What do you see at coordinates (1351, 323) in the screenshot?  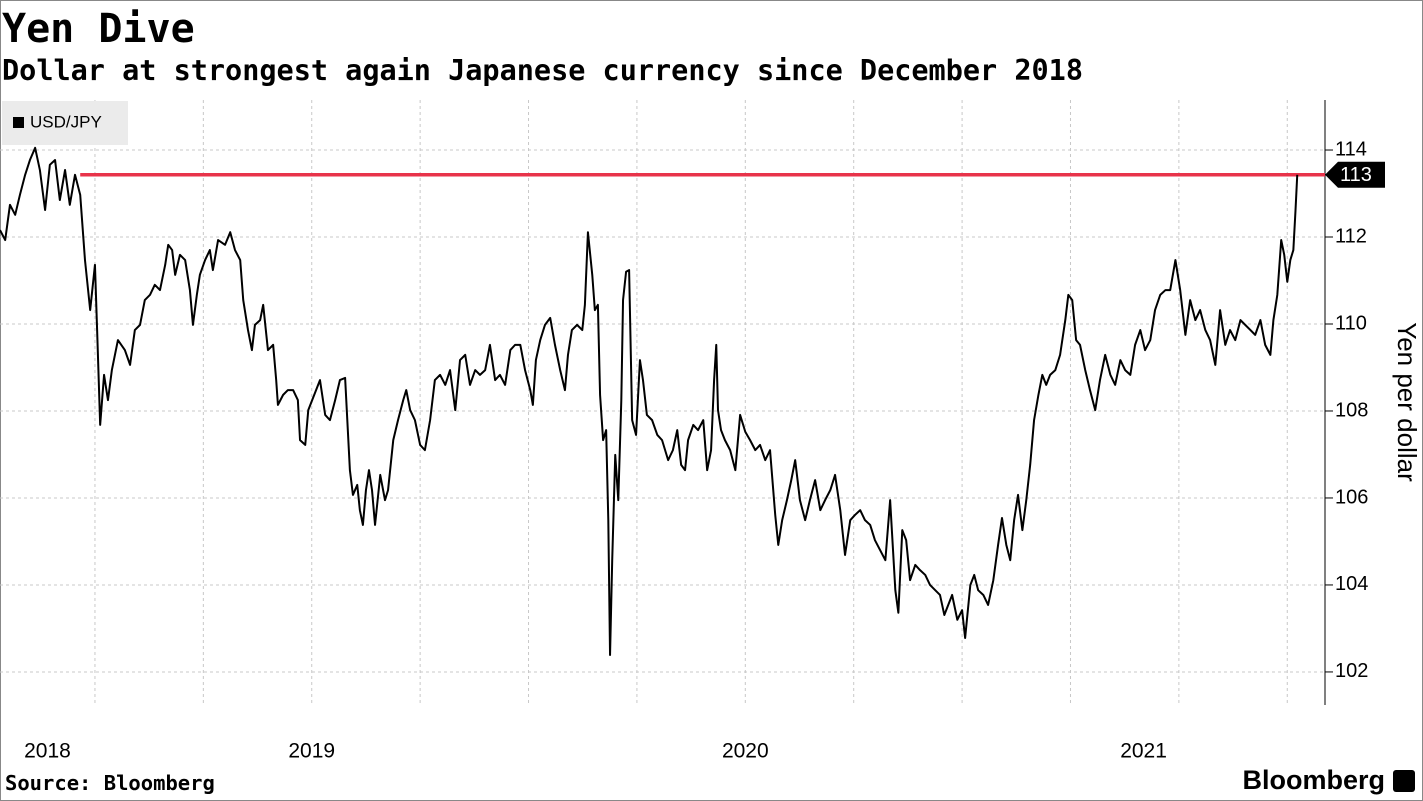 I see `y-tick-label: 110` at bounding box center [1351, 323].